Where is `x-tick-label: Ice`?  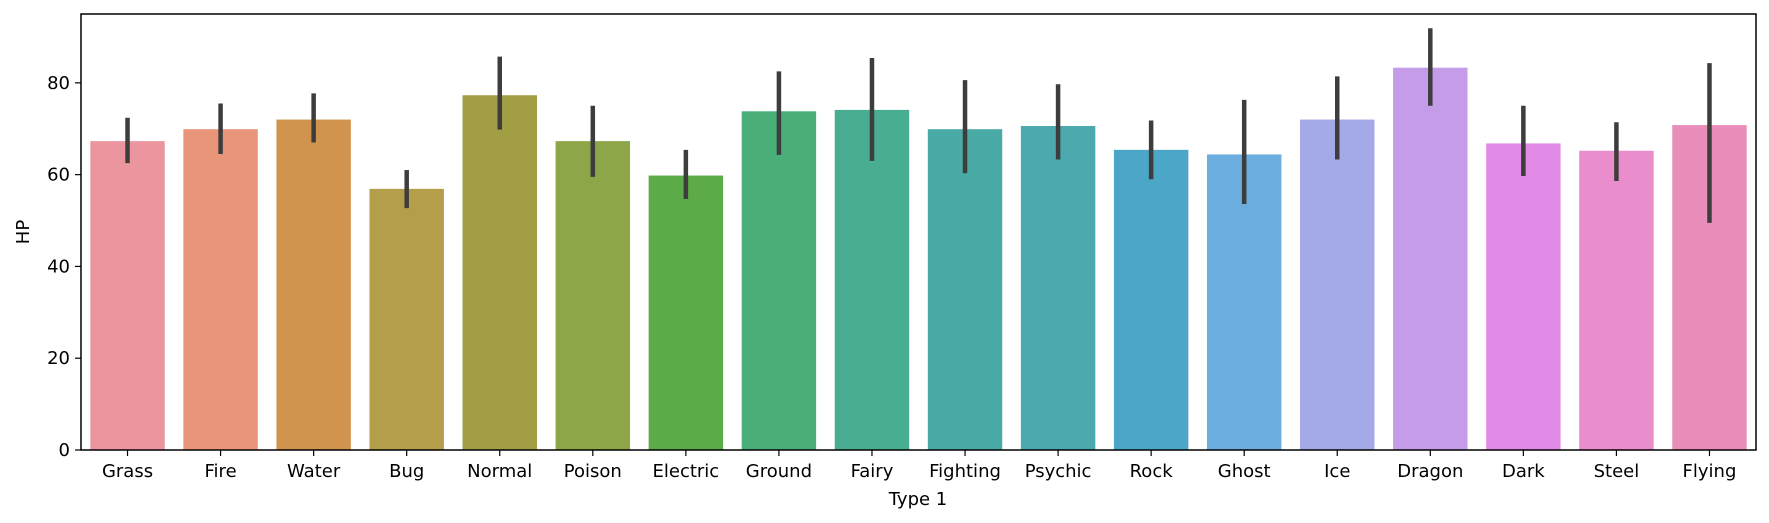
x-tick-label: Ice is located at coordinates (1337, 471).